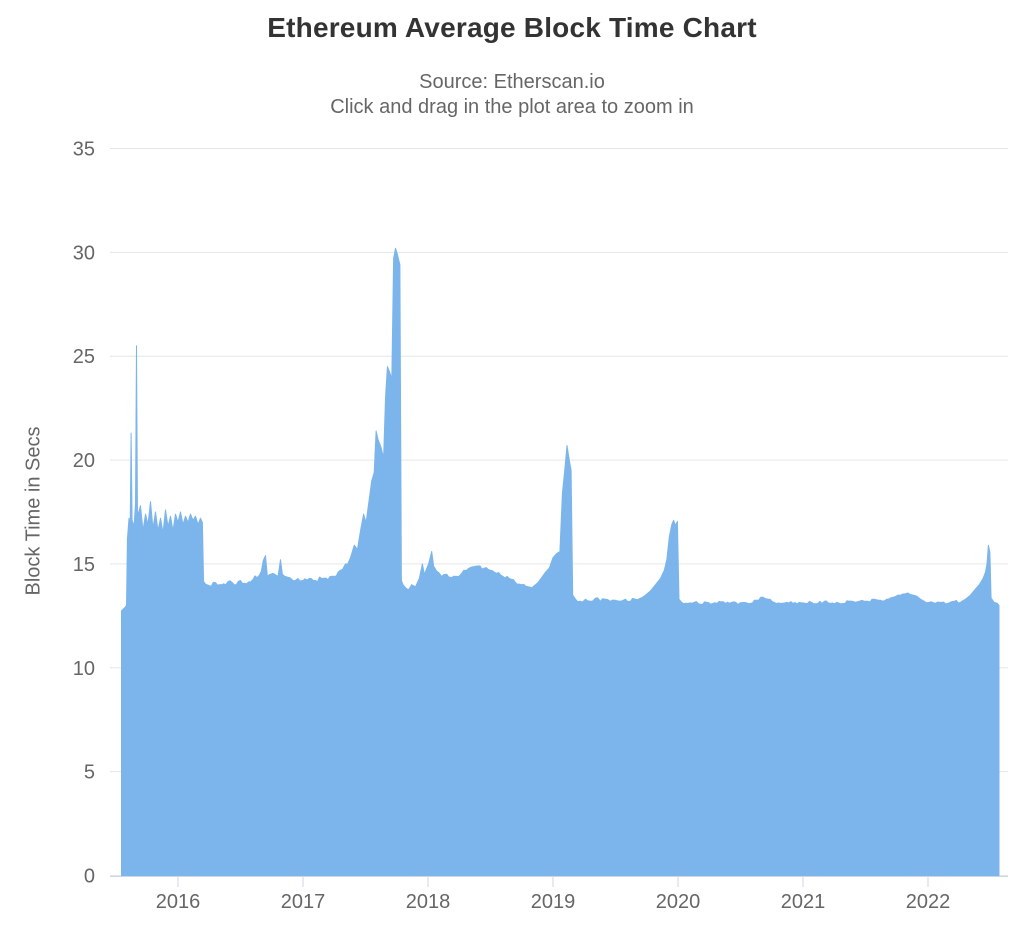 Image resolution: width=1024 pixels, height=939 pixels. What do you see at coordinates (84, 357) in the screenshot?
I see `y-axis-tick-label: 25` at bounding box center [84, 357].